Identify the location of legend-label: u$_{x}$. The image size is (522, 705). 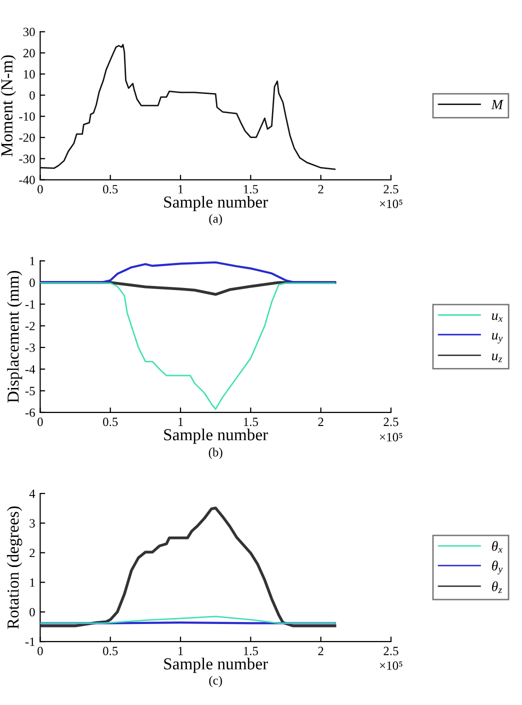
(497, 317).